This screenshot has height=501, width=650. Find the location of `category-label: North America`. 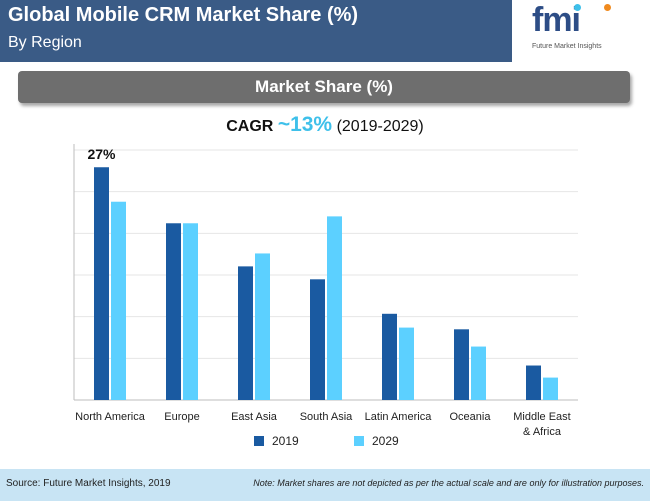

category-label: North America is located at coordinates (110, 417).